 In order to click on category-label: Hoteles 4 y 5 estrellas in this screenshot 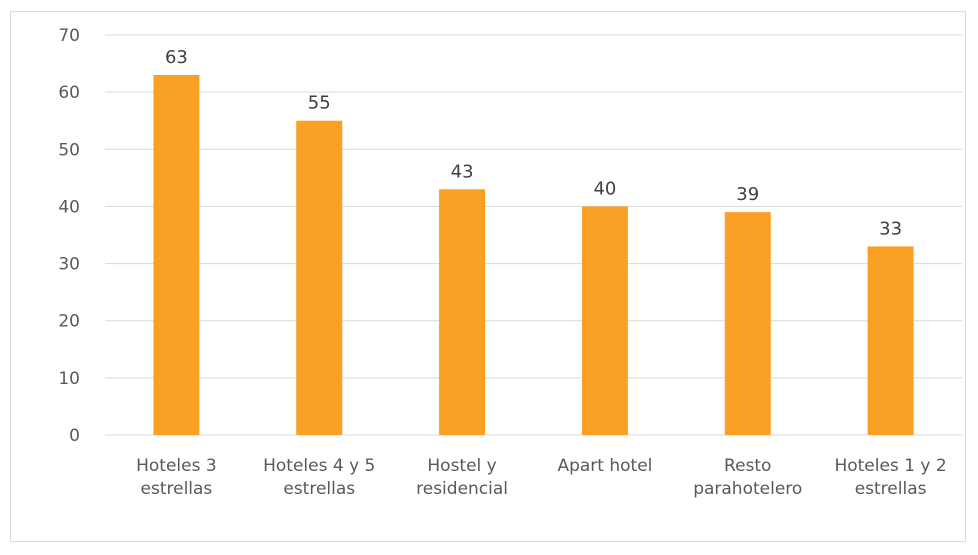, I will do `click(319, 477)`.